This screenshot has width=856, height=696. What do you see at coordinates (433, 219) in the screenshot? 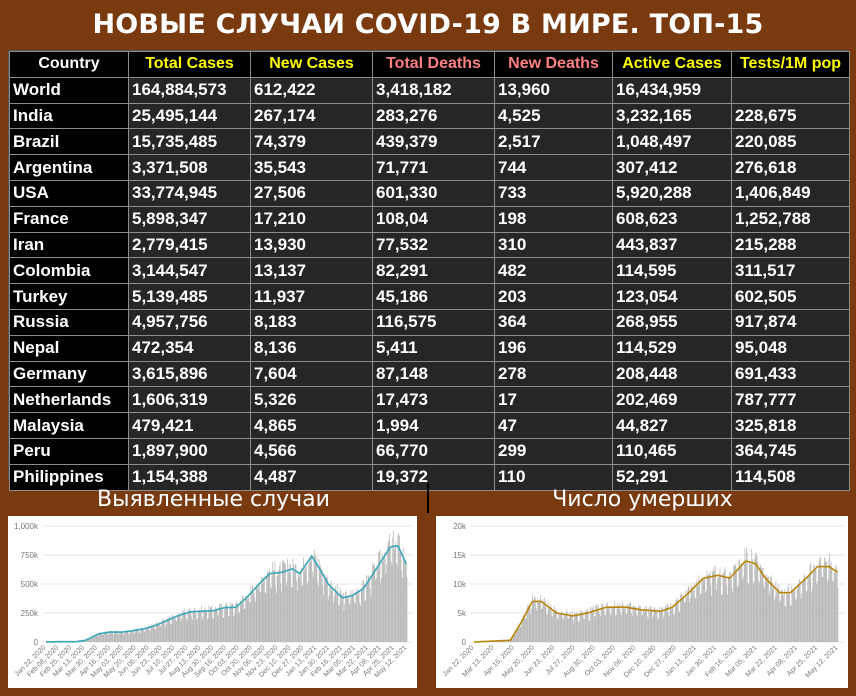
I see `value-cell: 108,04` at bounding box center [433, 219].